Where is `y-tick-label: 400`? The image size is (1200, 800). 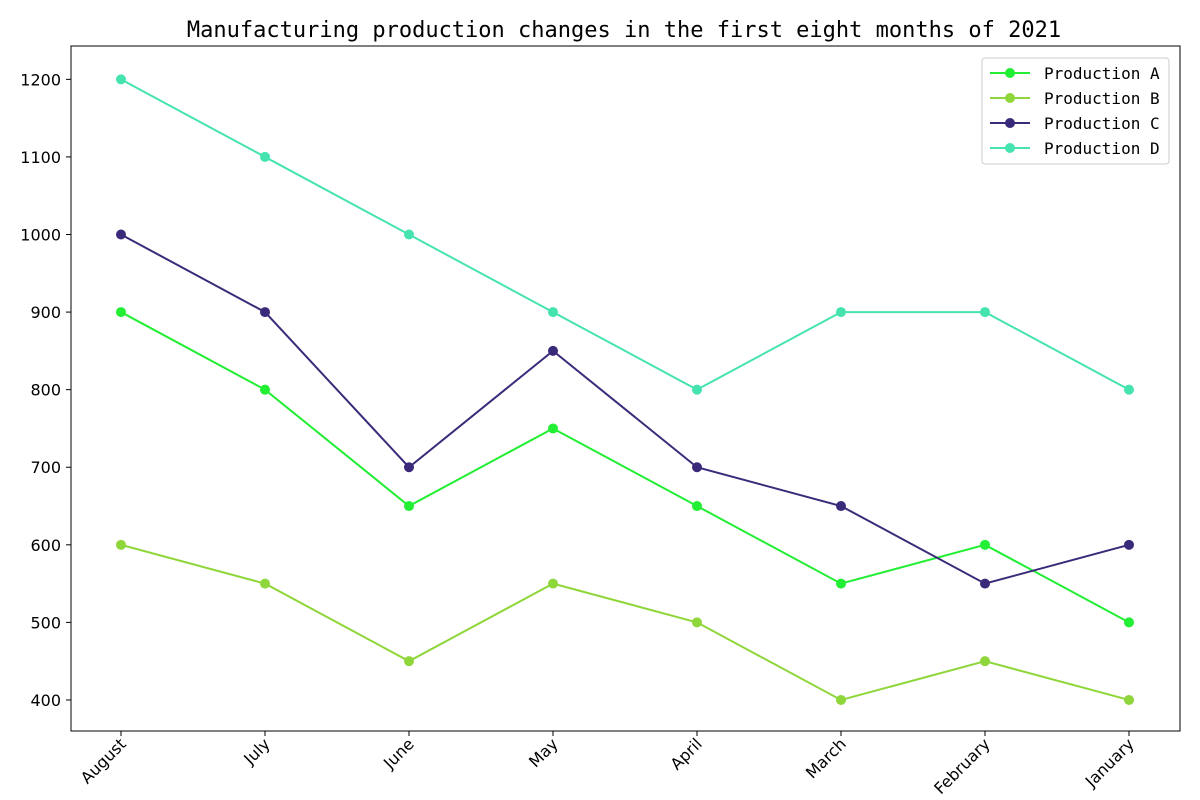 y-tick-label: 400 is located at coordinates (45, 700).